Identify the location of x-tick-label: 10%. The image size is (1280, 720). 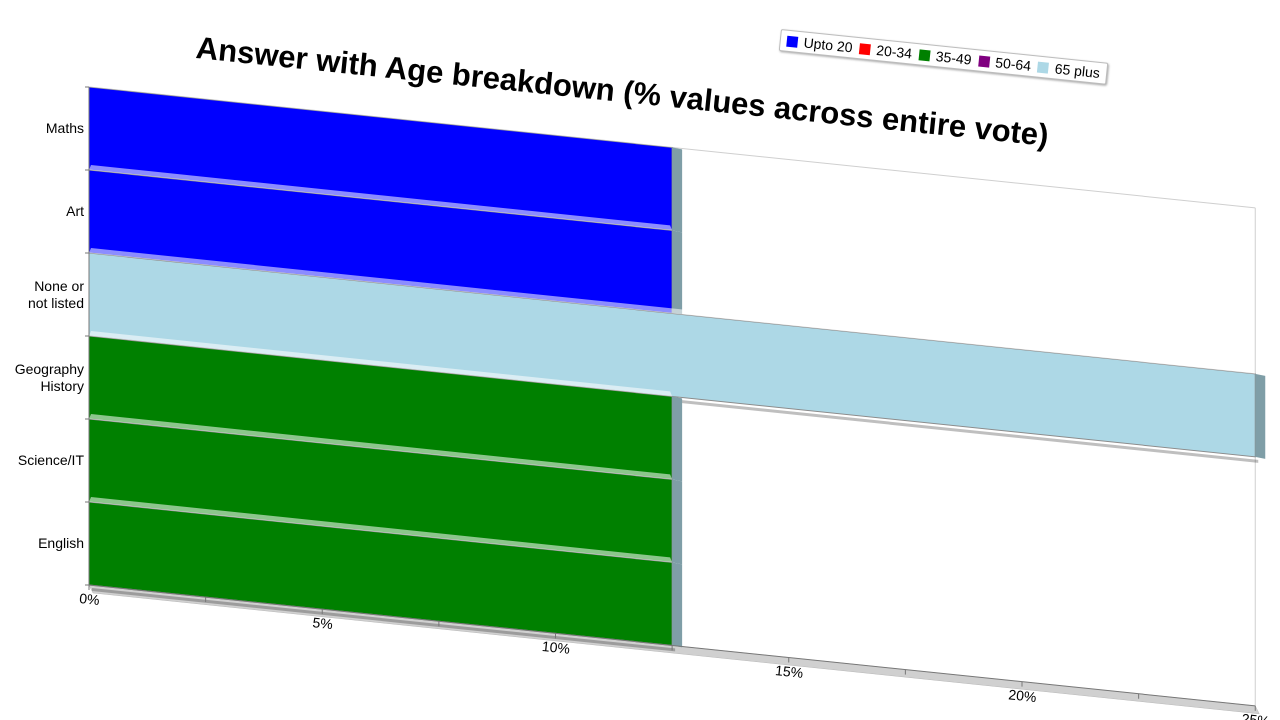
(556, 647).